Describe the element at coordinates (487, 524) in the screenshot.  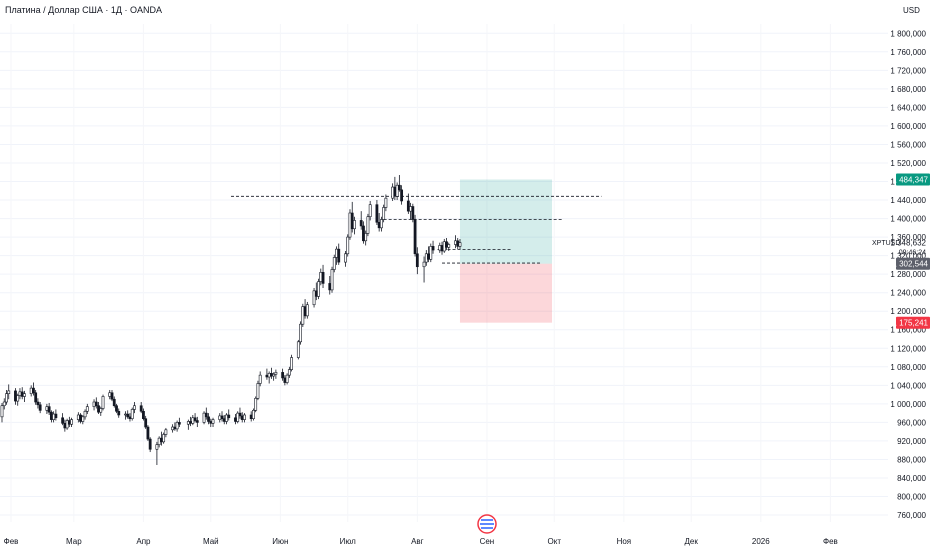
I see `tradingview-logo-icon` at that location.